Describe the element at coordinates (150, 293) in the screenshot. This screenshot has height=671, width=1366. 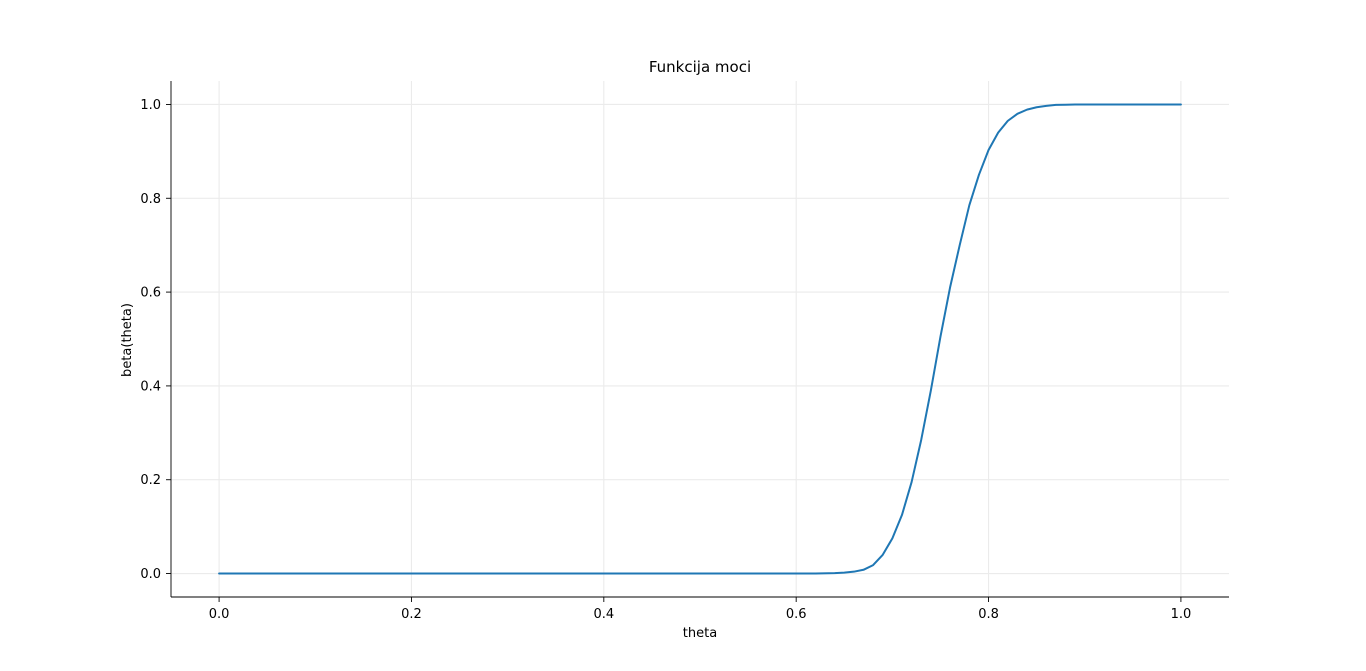
I see `y-tick-label-3: 0.6` at that location.